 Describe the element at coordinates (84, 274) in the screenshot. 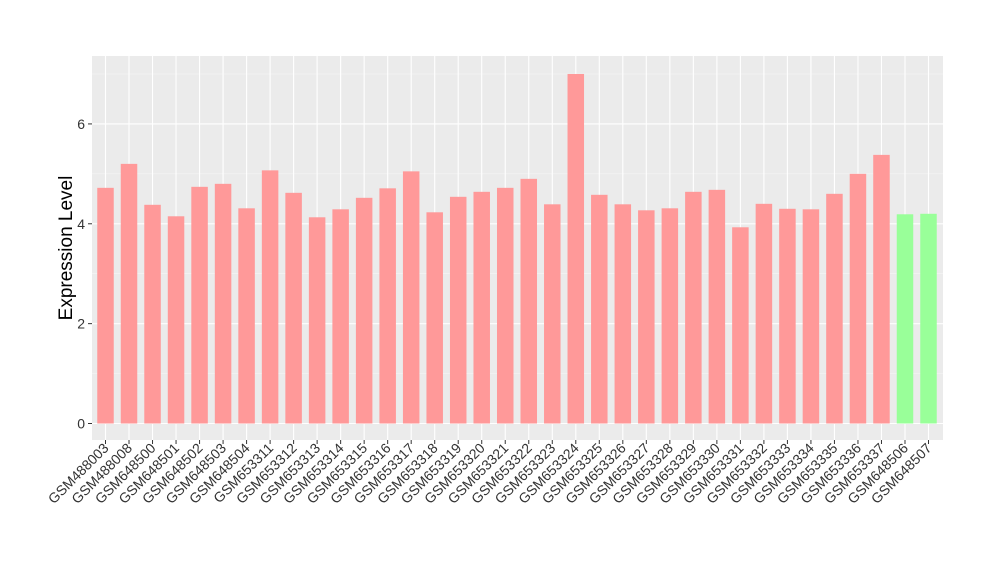

I see `y-axis: 0 2 4 6` at that location.